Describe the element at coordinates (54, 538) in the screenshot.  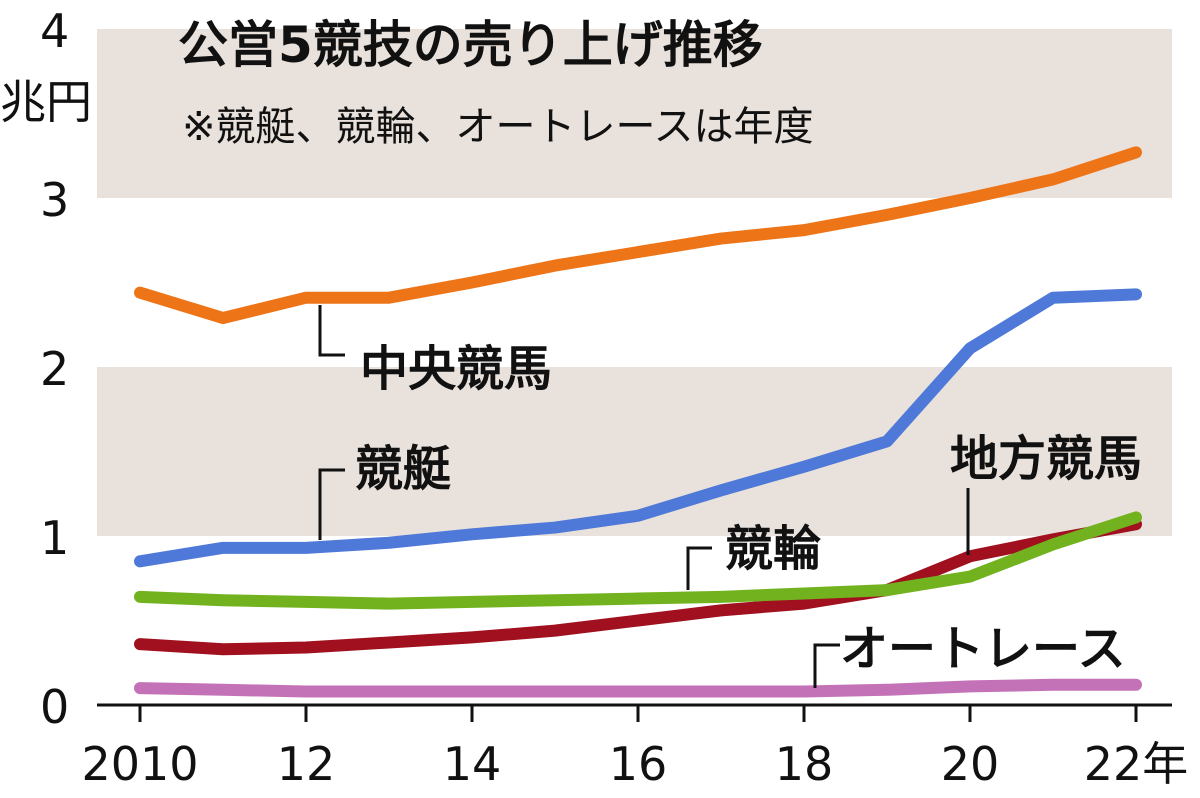
I see `y-tick-label: 1` at that location.